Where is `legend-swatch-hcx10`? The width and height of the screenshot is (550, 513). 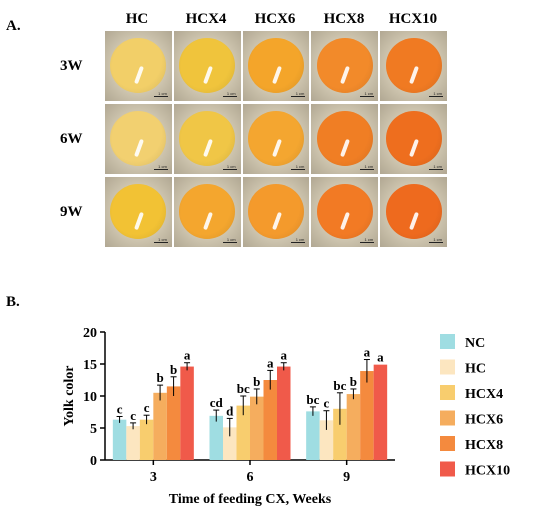
legend-swatch-hcx10 is located at coordinates (447, 469).